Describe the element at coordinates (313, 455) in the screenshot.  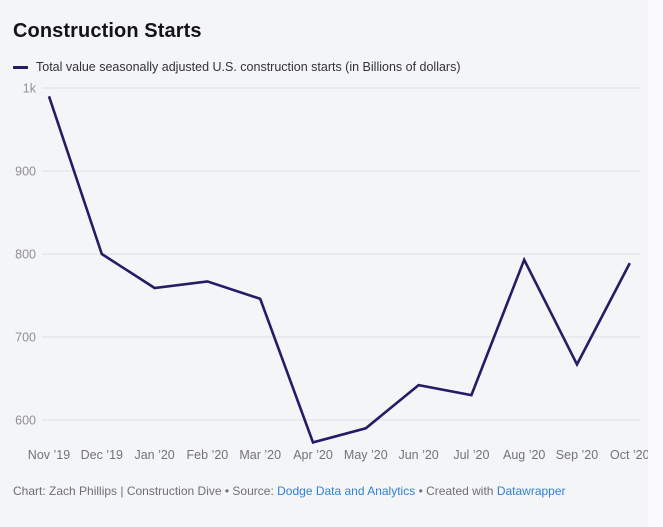
I see `x-axis-tick-label: Apr ’20` at that location.